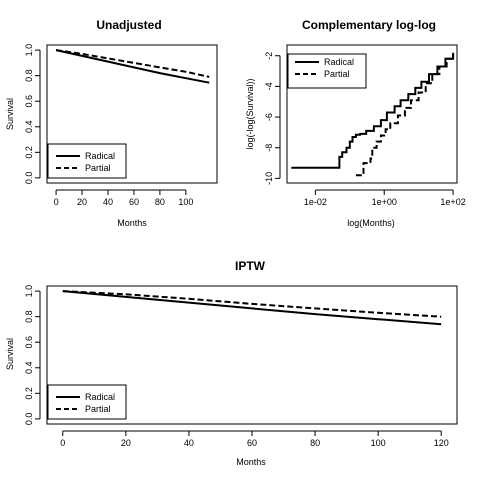 The width and height of the screenshot is (480, 480). I want to click on x-axis: 1e-02 1e+00 1e+02, so click(385, 198).